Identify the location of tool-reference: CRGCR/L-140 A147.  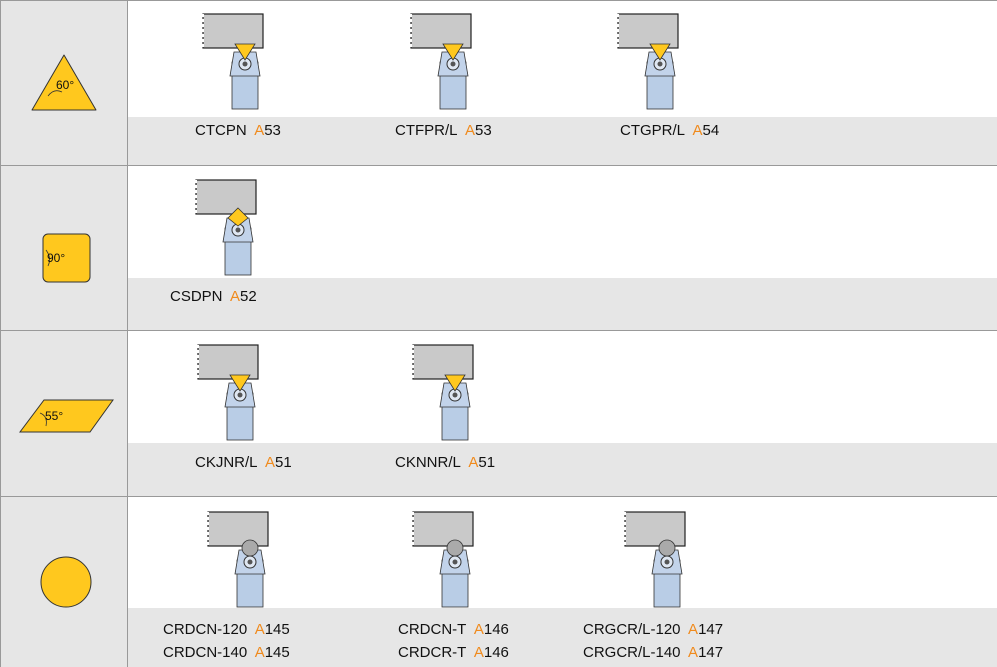
(653, 652).